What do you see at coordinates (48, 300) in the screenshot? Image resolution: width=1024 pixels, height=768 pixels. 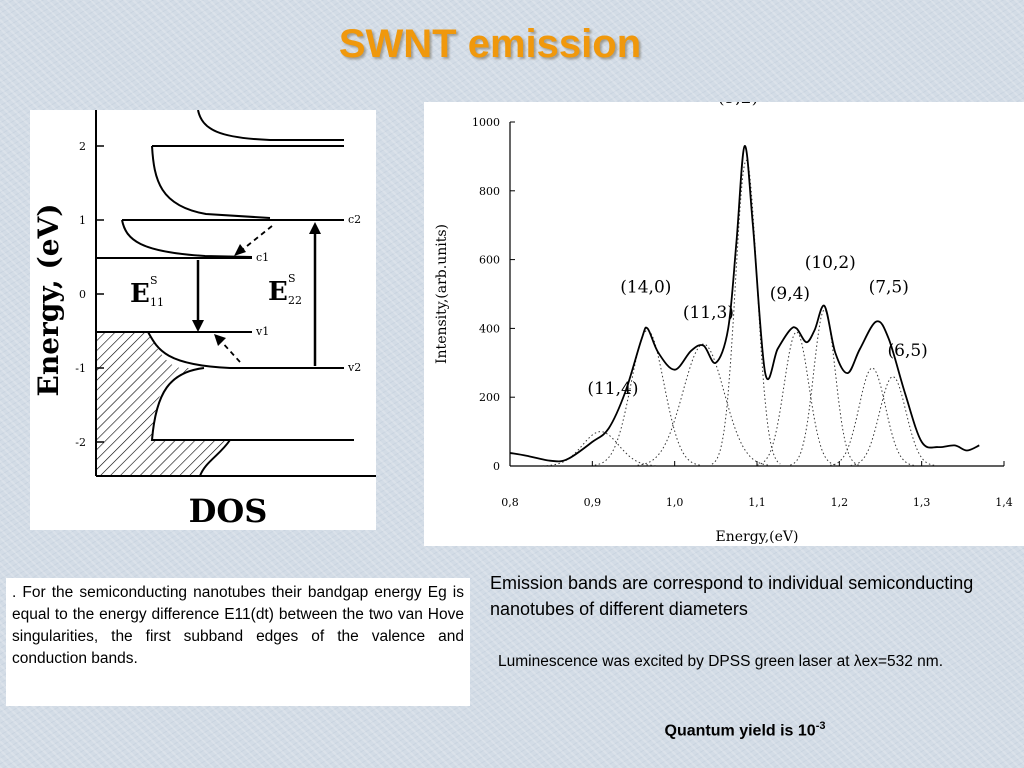 I see `dos-y-axis-label: Energy, (eV)` at bounding box center [48, 300].